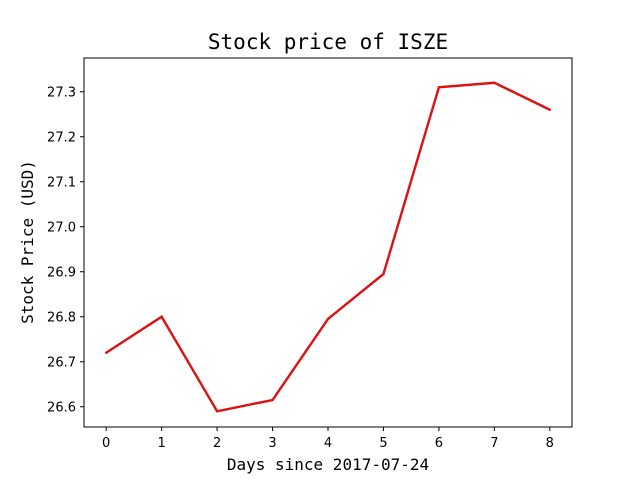 Image resolution: width=640 pixels, height=485 pixels. What do you see at coordinates (328, 42) in the screenshot?
I see `chart-title: Stock price of ISZE` at bounding box center [328, 42].